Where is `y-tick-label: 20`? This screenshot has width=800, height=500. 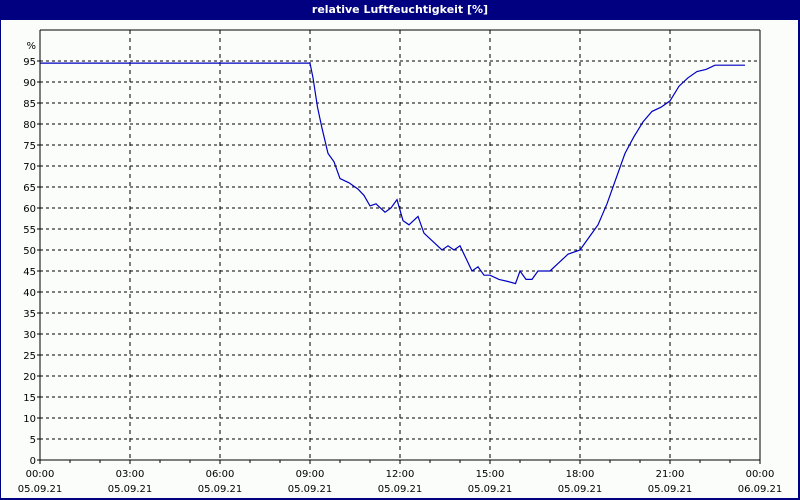
y-tick-label: 20 is located at coordinates (29, 377).